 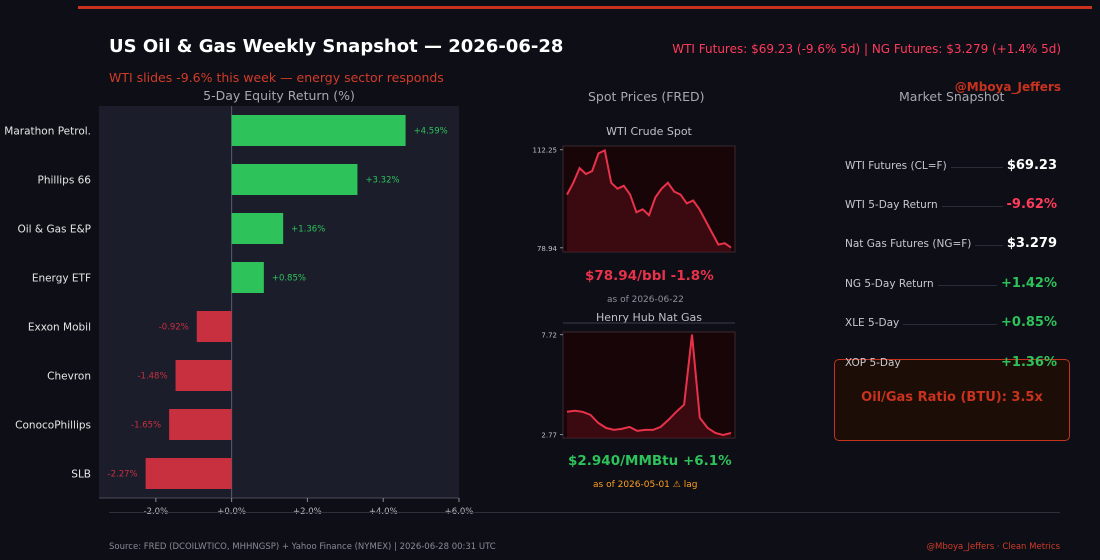 What do you see at coordinates (646, 96) in the screenshot?
I see `spot-section-title: Spot Prices (FRED)` at bounding box center [646, 96].